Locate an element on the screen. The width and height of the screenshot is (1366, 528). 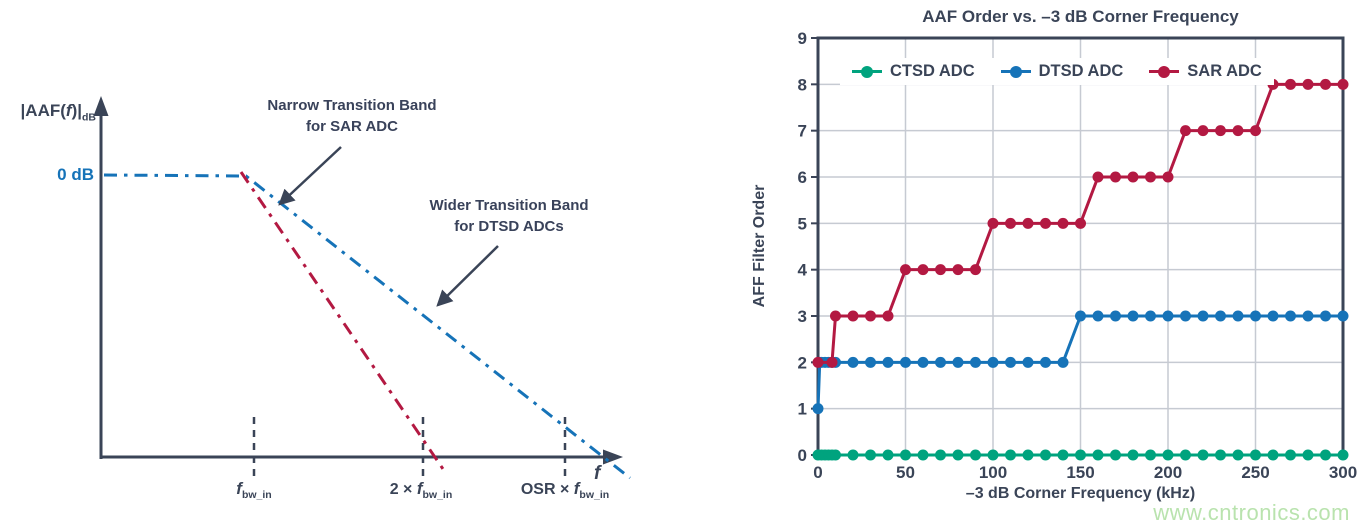
tick-label-2xfbw: 2 × fbw_in is located at coordinates (421, 490).